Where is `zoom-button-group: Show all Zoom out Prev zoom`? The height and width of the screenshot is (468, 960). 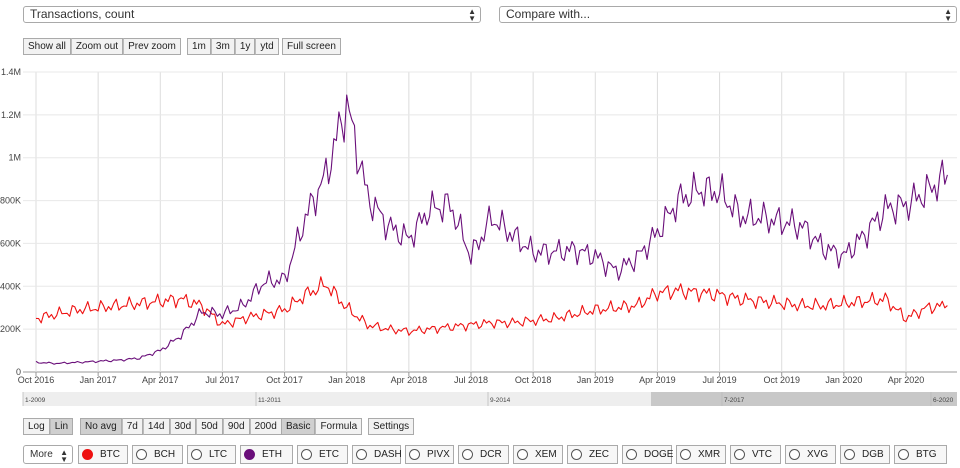
zoom-button-group: Show all Zoom out Prev zoom is located at coordinates (102, 46).